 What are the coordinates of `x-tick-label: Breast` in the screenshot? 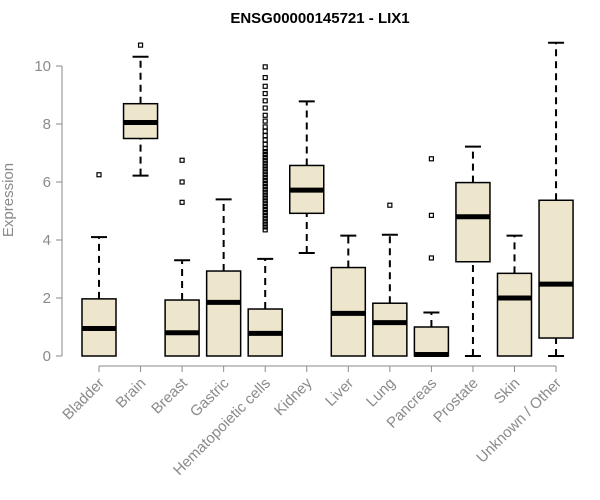 It's located at (169, 395).